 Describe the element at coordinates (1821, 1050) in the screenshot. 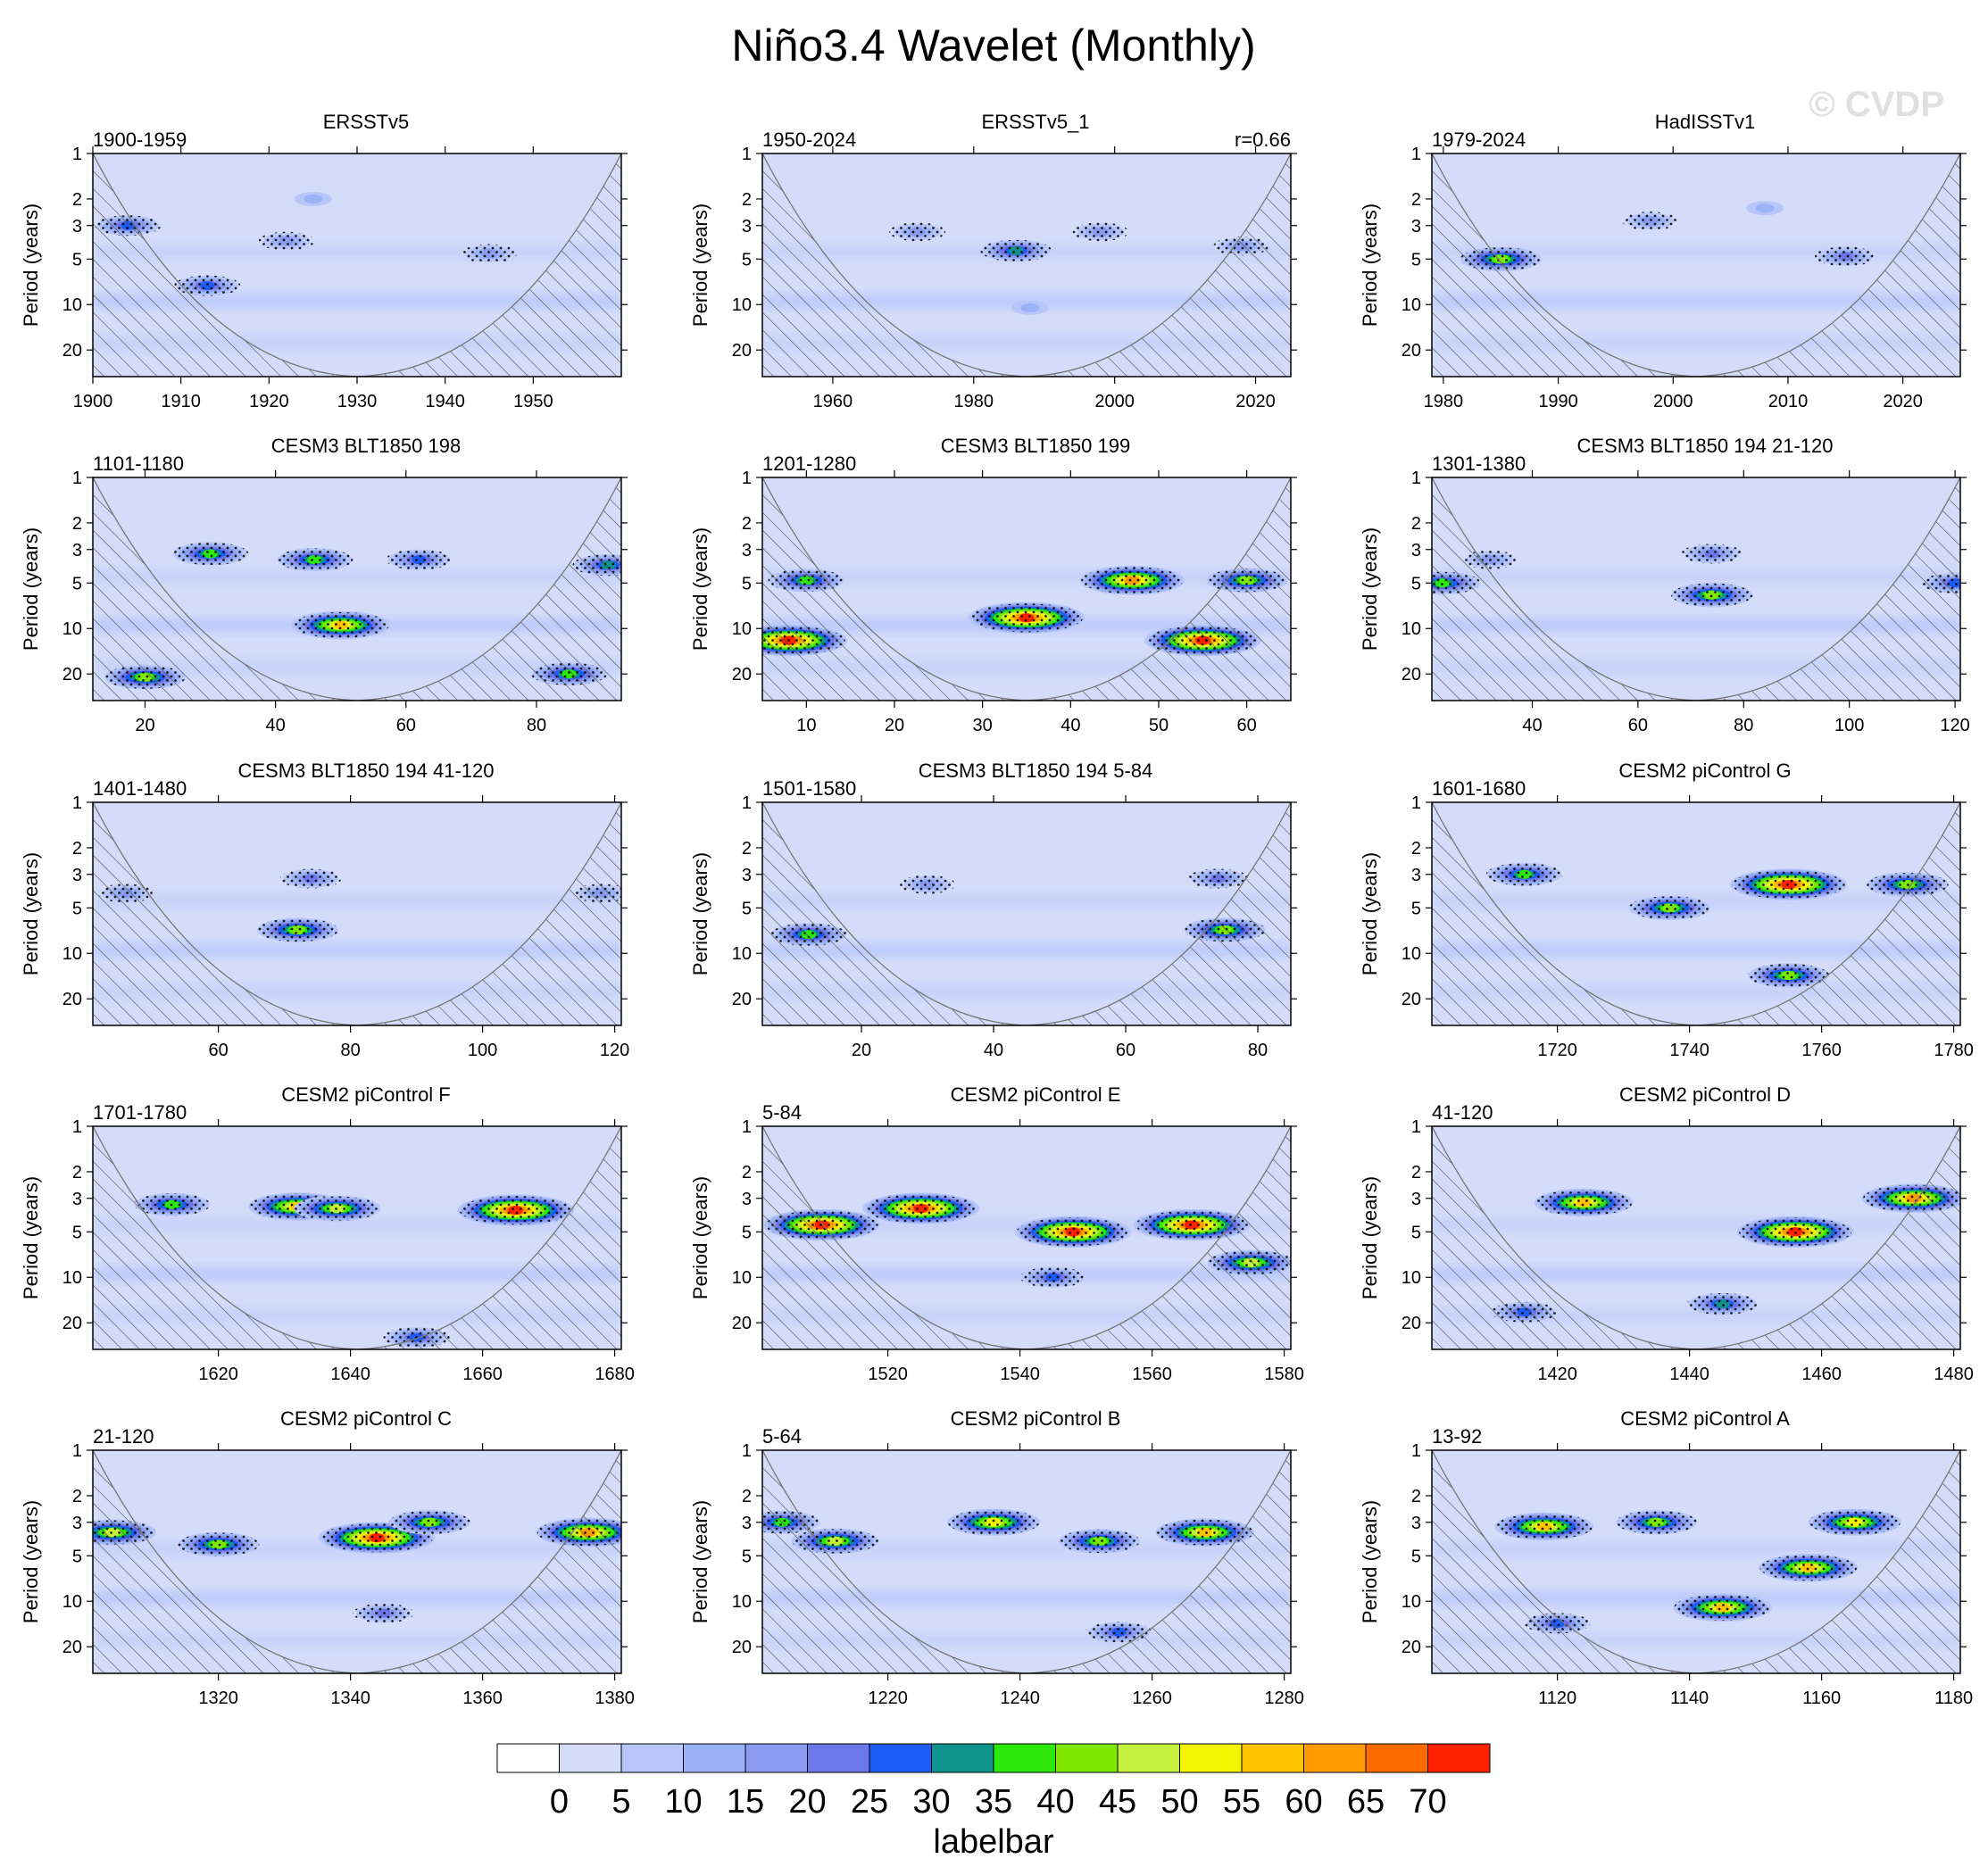

I see `x-tick-label: 1760` at that location.